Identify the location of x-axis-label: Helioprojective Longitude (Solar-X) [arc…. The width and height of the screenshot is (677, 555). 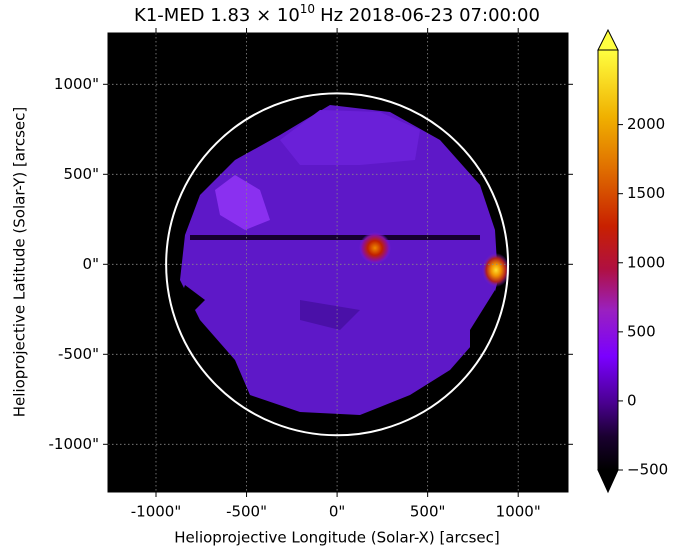
(336, 538).